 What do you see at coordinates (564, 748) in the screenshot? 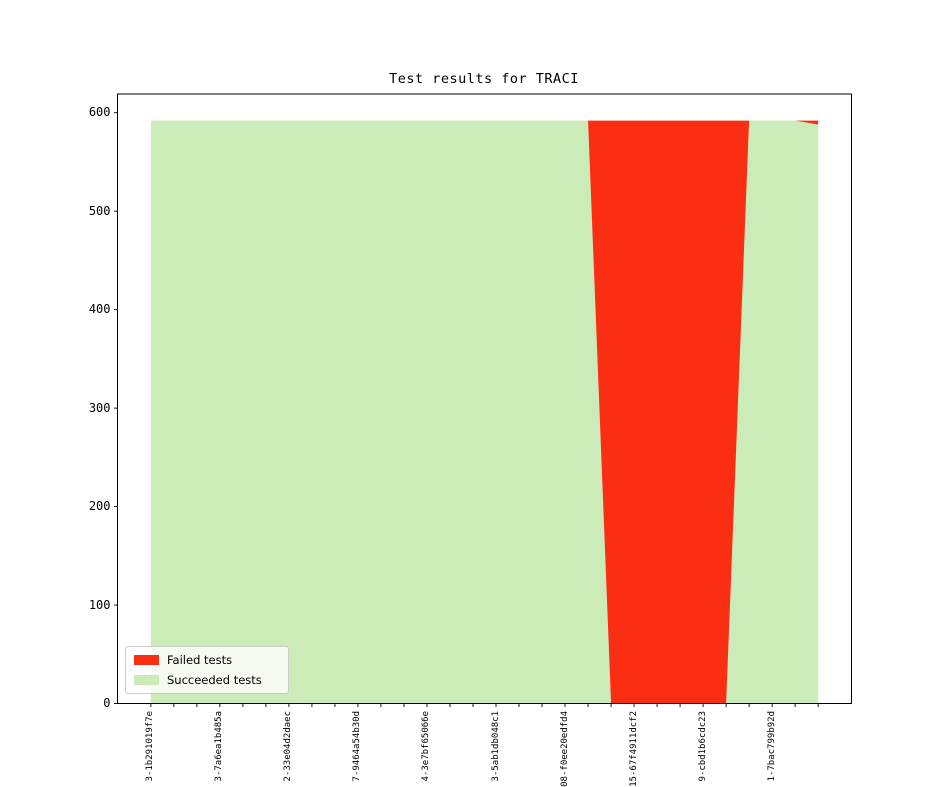
I see `x-tick-label: 08-f0ee20edfd4` at bounding box center [564, 748].